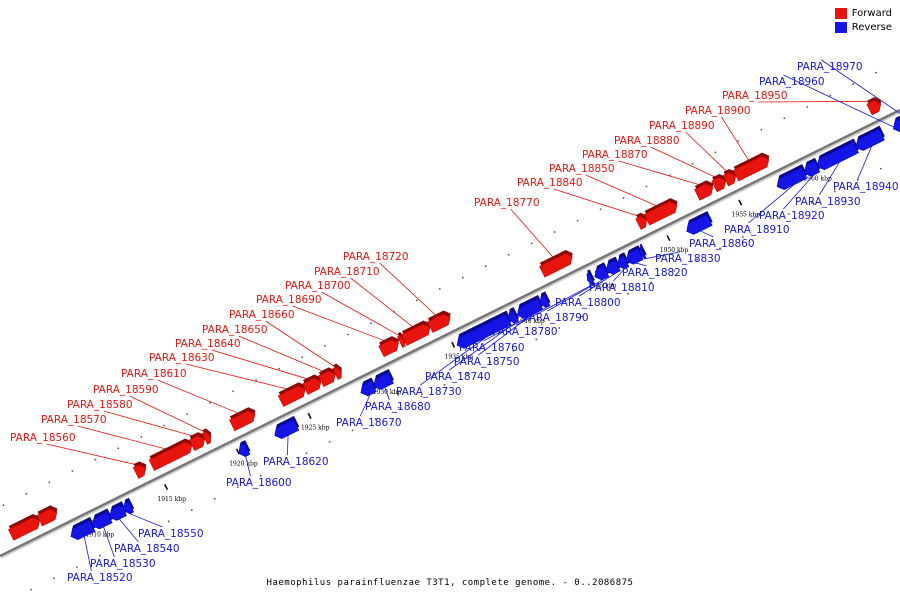 Image resolution: width=900 pixels, height=600 pixels. I want to click on gene-label: PARA_18780, so click(525, 332).